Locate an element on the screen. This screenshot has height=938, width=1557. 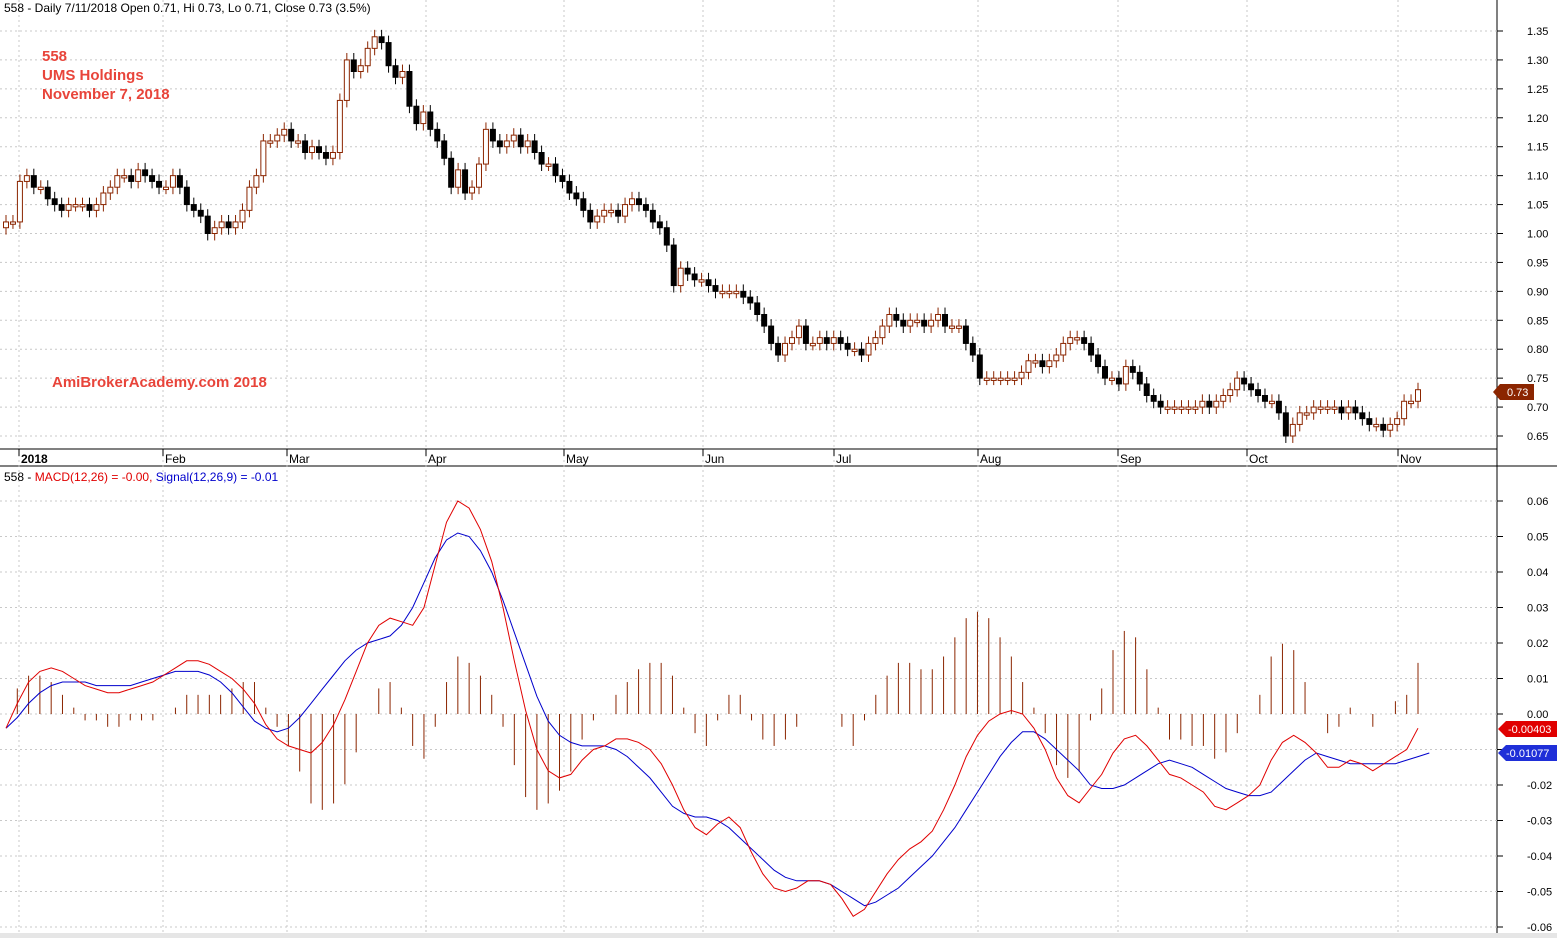
signal-value-badge: -0.01077 is located at coordinates (1527, 753).